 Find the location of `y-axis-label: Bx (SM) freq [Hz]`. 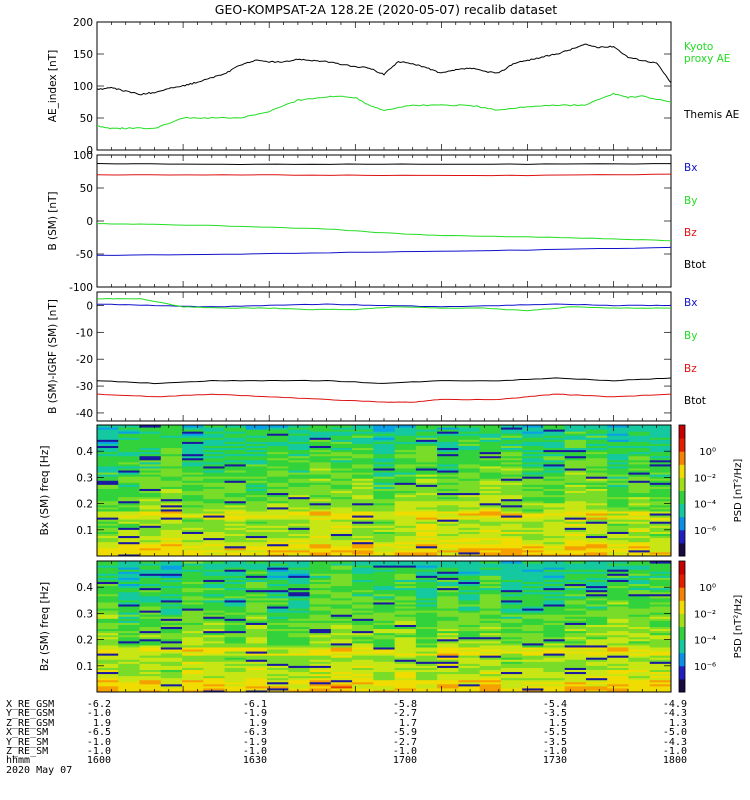

y-axis-label: Bx (SM) freq [Hz] is located at coordinates (45, 491).